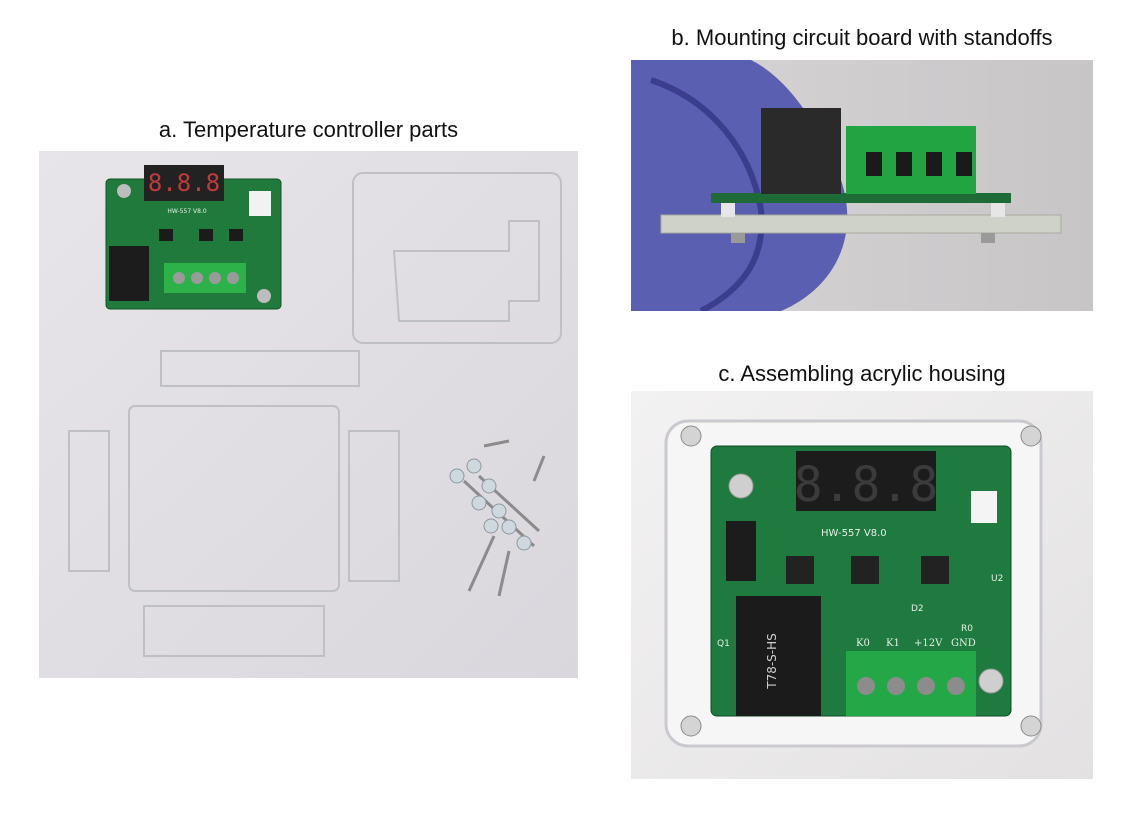  I want to click on ref-d2: D2, so click(917, 609).